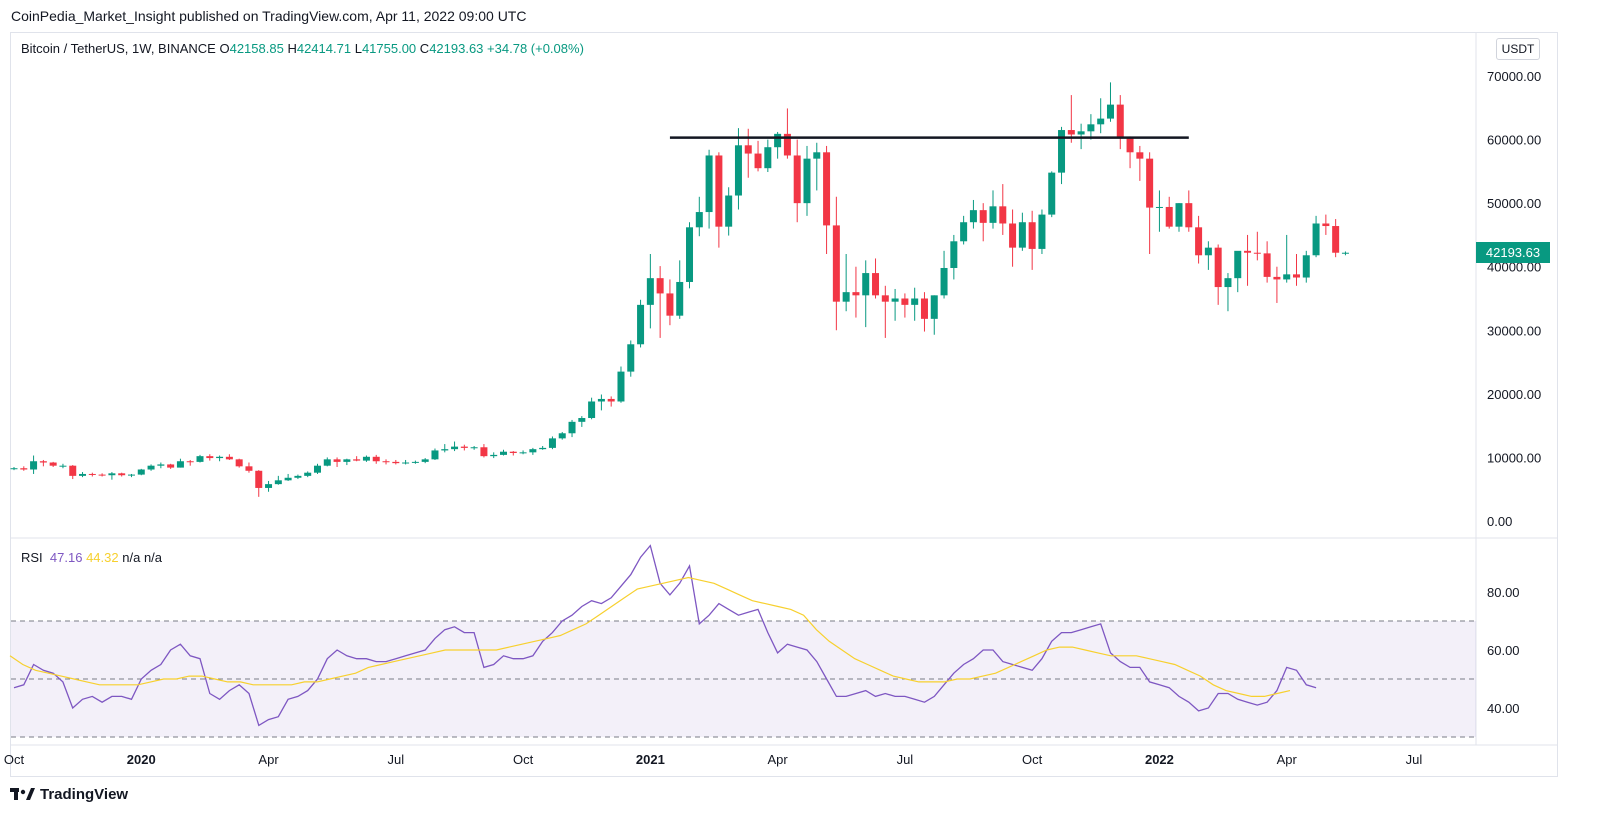  I want to click on price-tick-label: 50000.00, so click(1514, 203).